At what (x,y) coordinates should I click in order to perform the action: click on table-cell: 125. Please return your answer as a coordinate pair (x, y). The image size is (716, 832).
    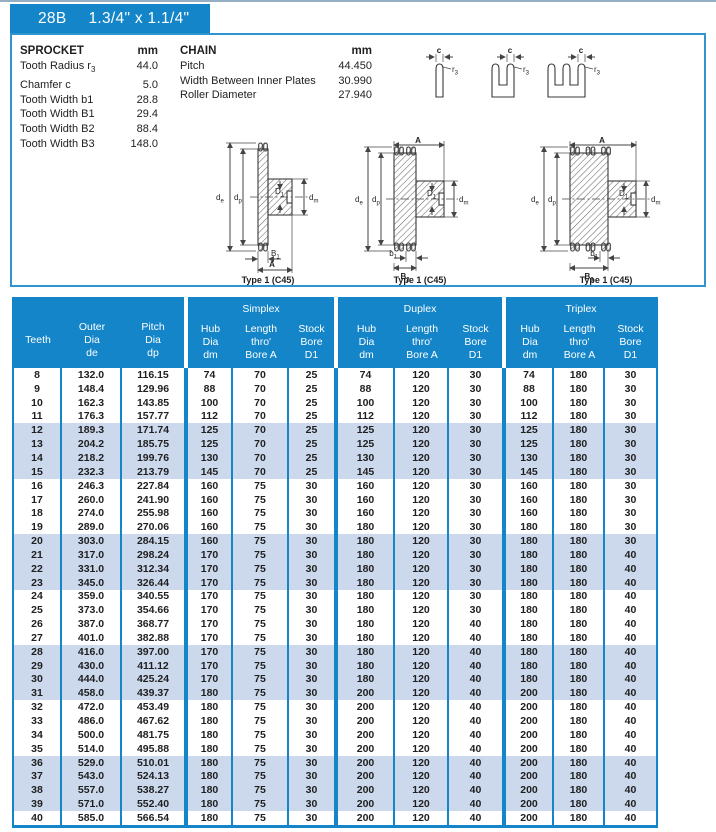
    Looking at the image, I should click on (366, 430).